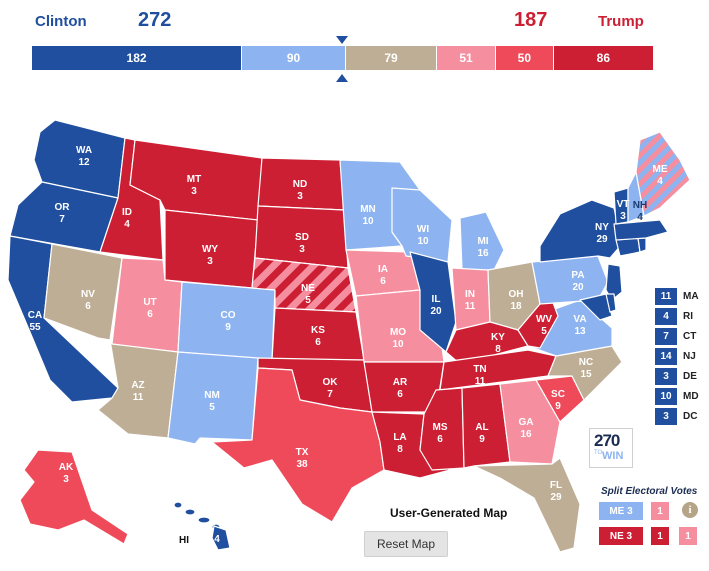  What do you see at coordinates (436, 299) in the screenshot?
I see `state-label-IL: IL` at bounding box center [436, 299].